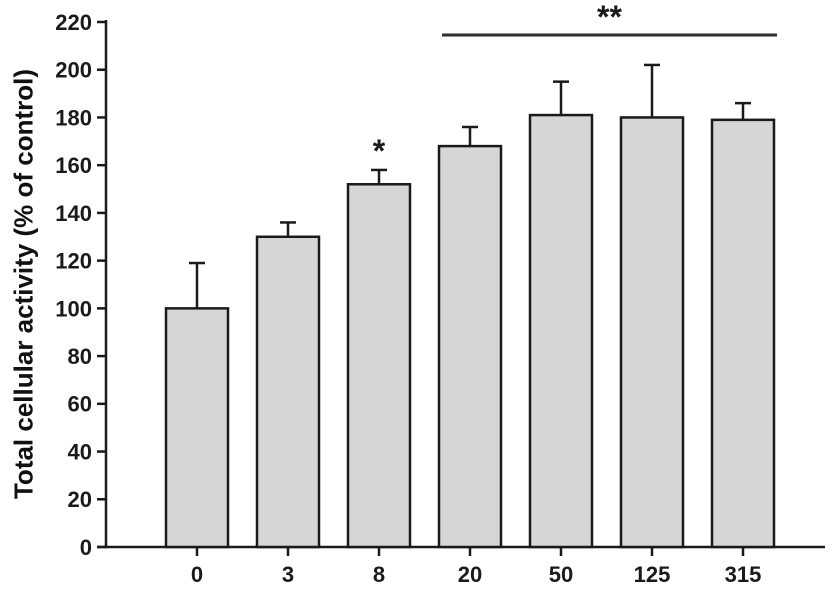  Describe the element at coordinates (73, 70) in the screenshot. I see `y-tick-label: 200` at that location.